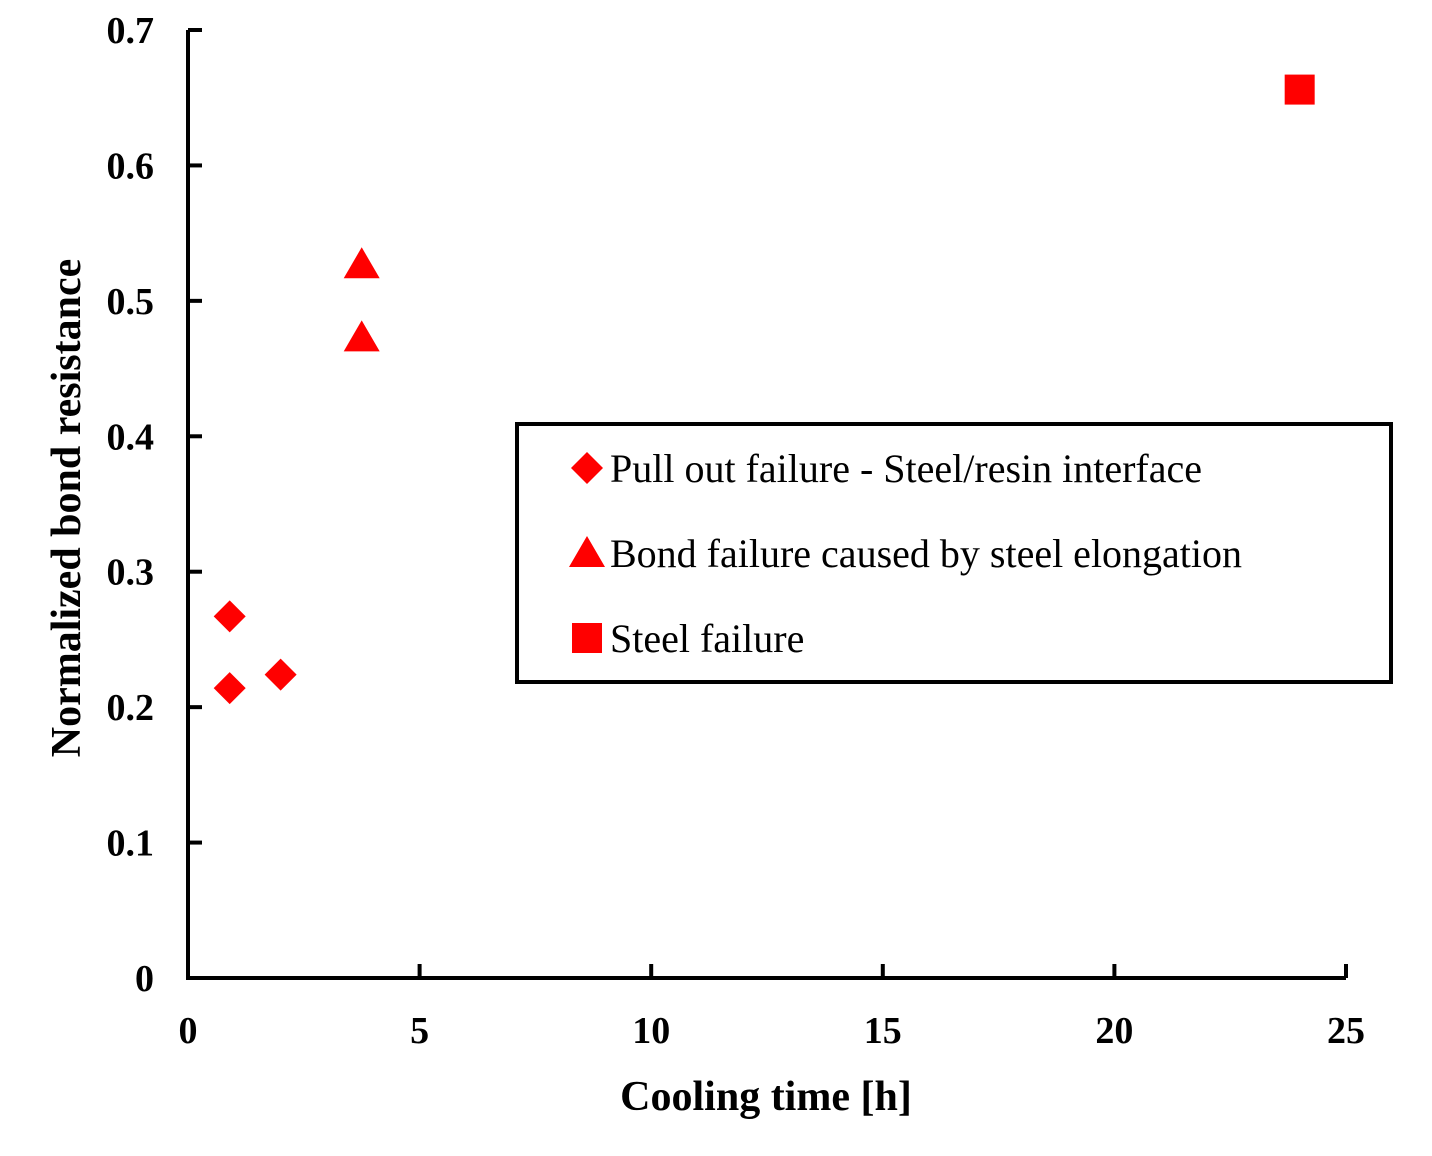  What do you see at coordinates (883, 1031) in the screenshot?
I see `x-tick-label: 15` at bounding box center [883, 1031].